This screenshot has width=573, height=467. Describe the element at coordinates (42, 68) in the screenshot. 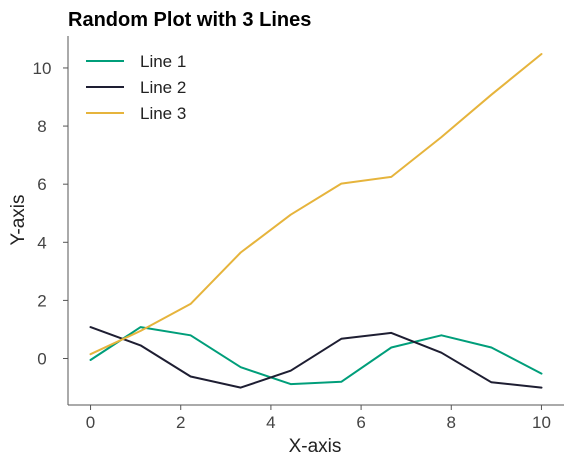

I see `y-tick-label: 10` at that location.